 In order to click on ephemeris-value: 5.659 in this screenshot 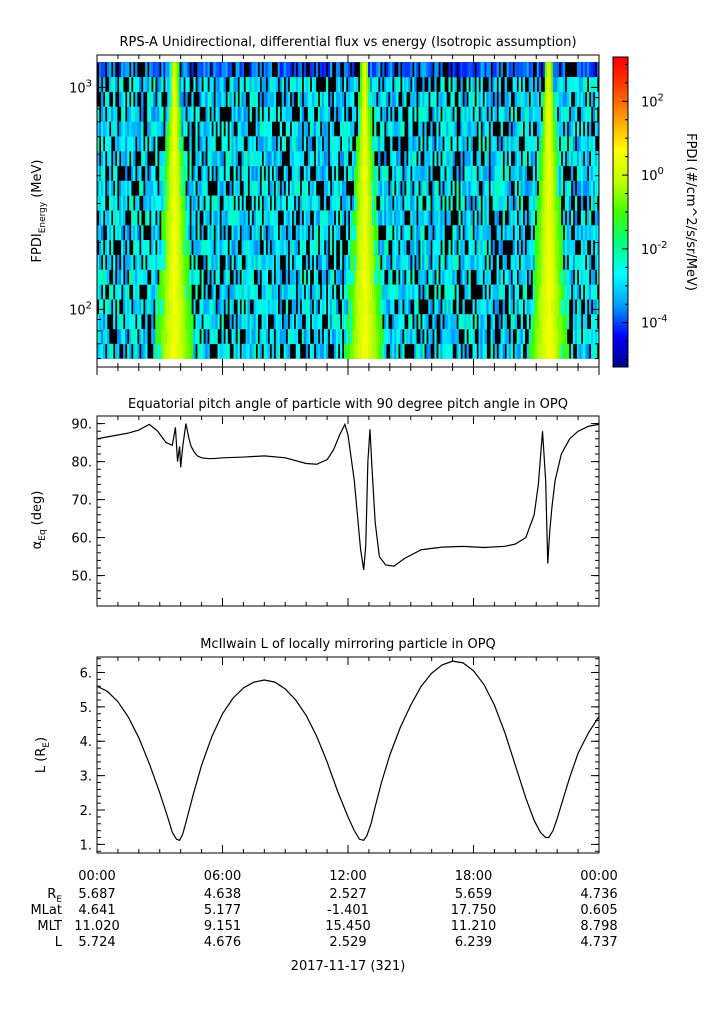, I will do `click(473, 894)`.